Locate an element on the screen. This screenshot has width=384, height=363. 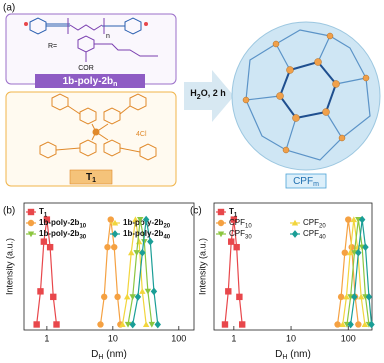
panel-label: (a) is located at coordinates (9, 8).